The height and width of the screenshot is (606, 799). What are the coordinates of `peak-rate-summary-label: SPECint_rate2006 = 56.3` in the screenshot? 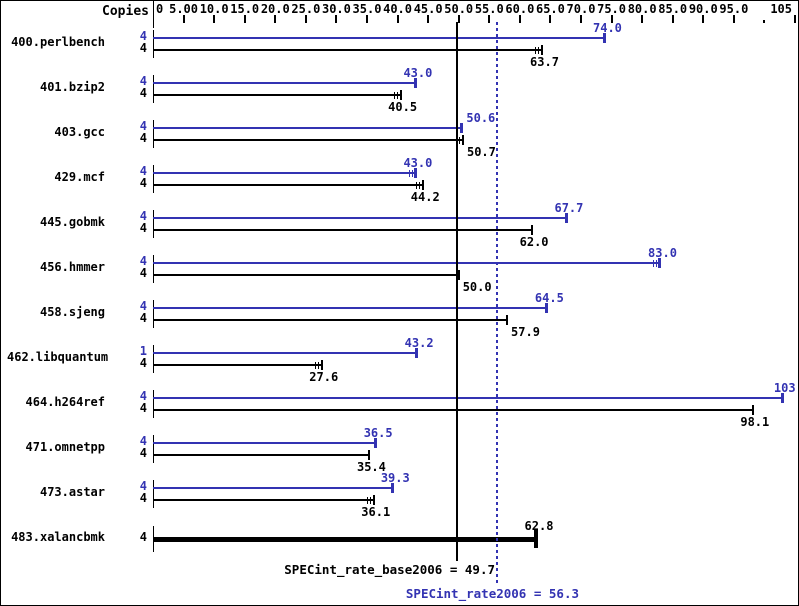 It's located at (492, 593).